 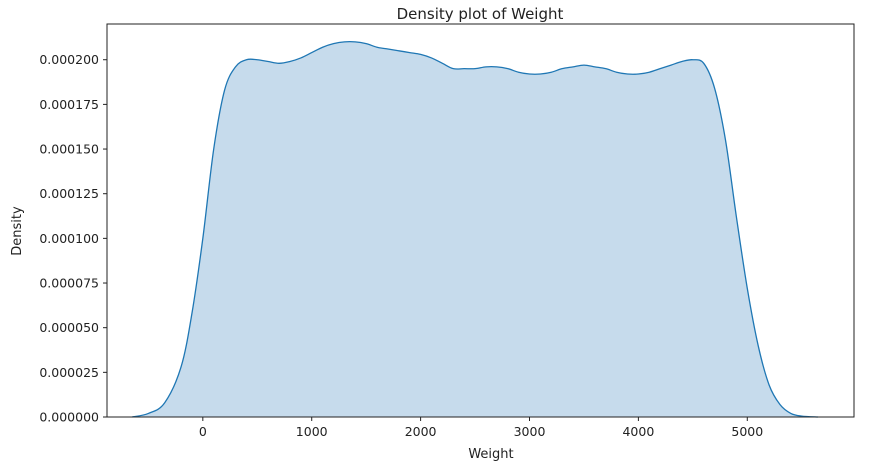 What do you see at coordinates (481, 428) in the screenshot?
I see `x-axis: 0 1000 2000 3000 4000 5000` at bounding box center [481, 428].